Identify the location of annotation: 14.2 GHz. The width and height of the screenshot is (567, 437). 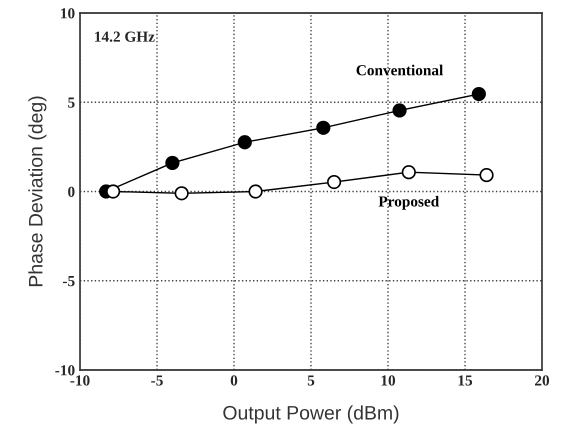
(125, 37).